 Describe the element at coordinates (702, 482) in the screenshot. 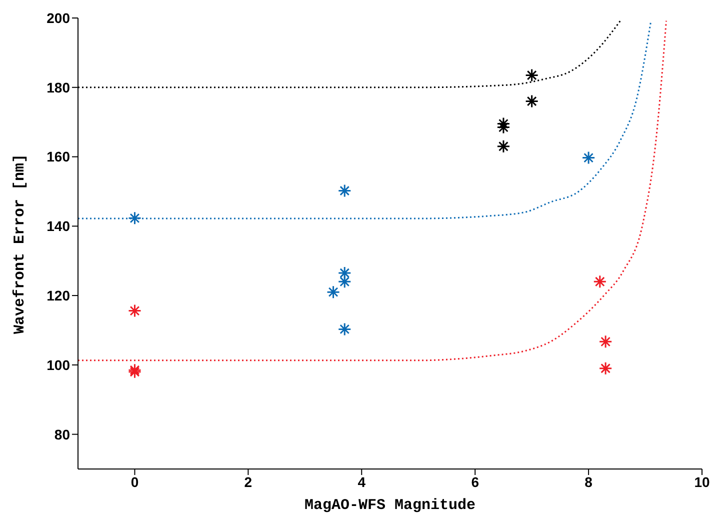

I see `x-tick-label: 10` at that location.